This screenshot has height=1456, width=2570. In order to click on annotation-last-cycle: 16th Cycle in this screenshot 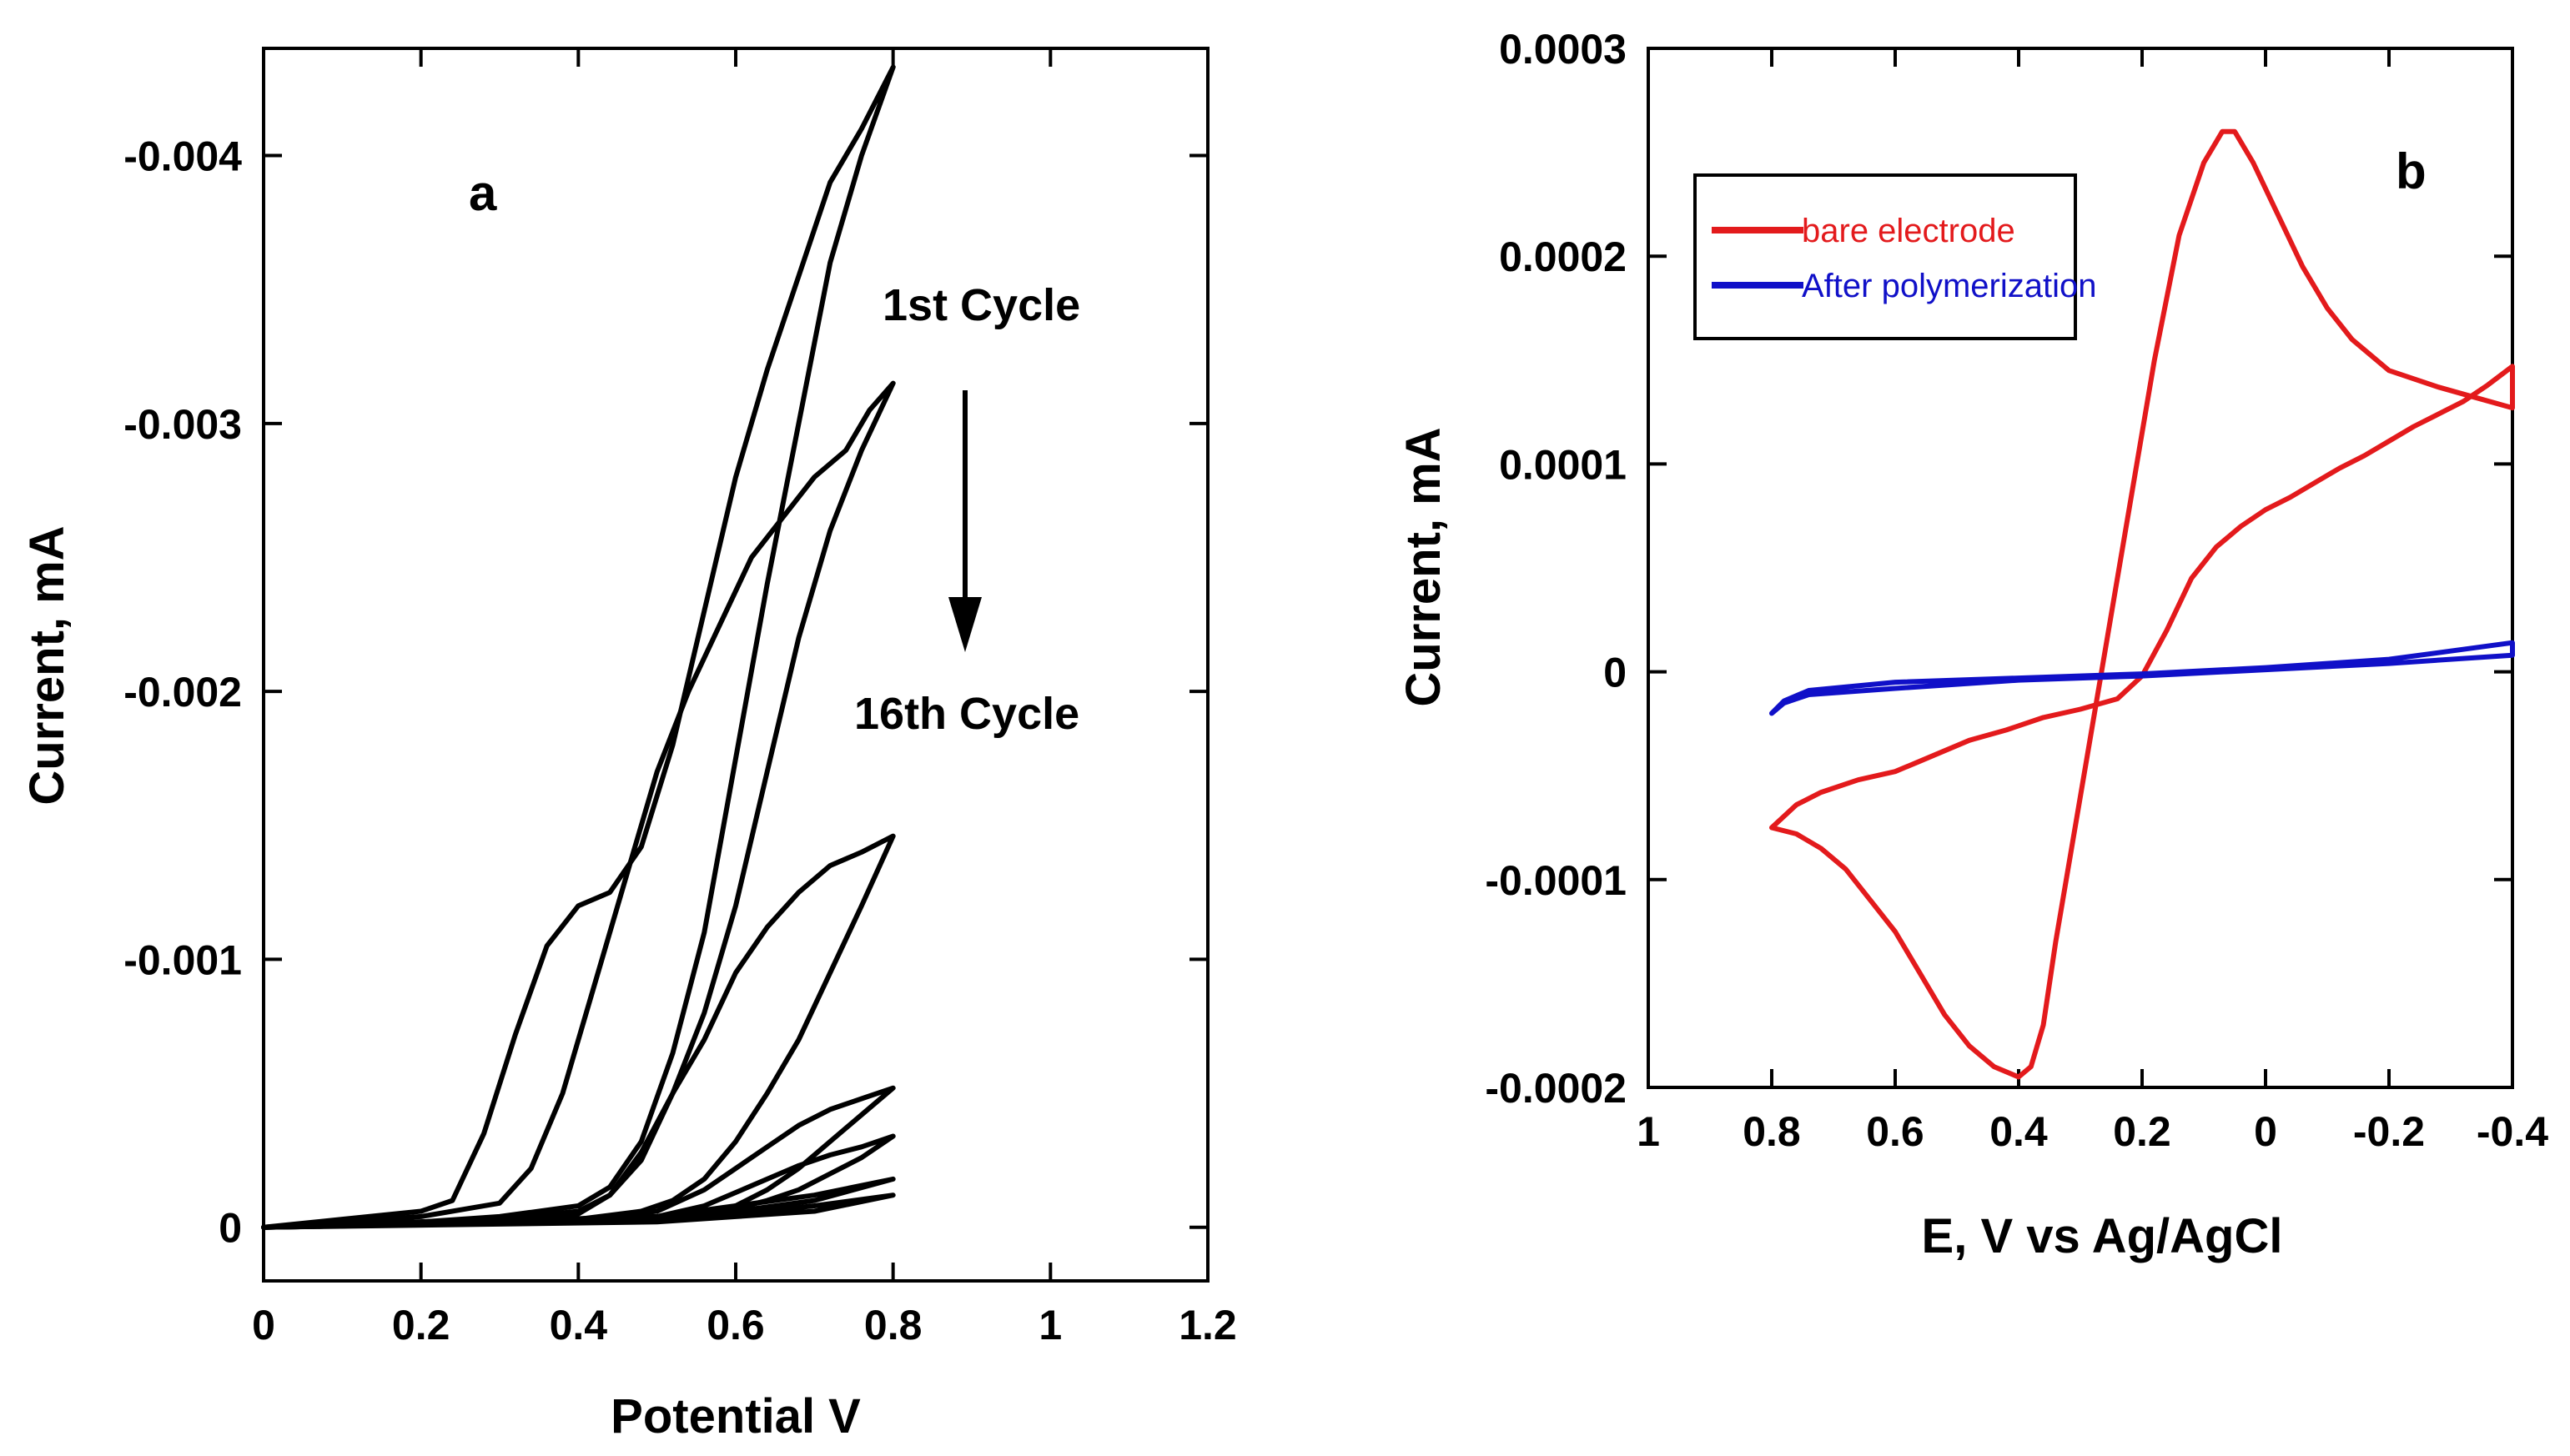, I will do `click(966, 714)`.